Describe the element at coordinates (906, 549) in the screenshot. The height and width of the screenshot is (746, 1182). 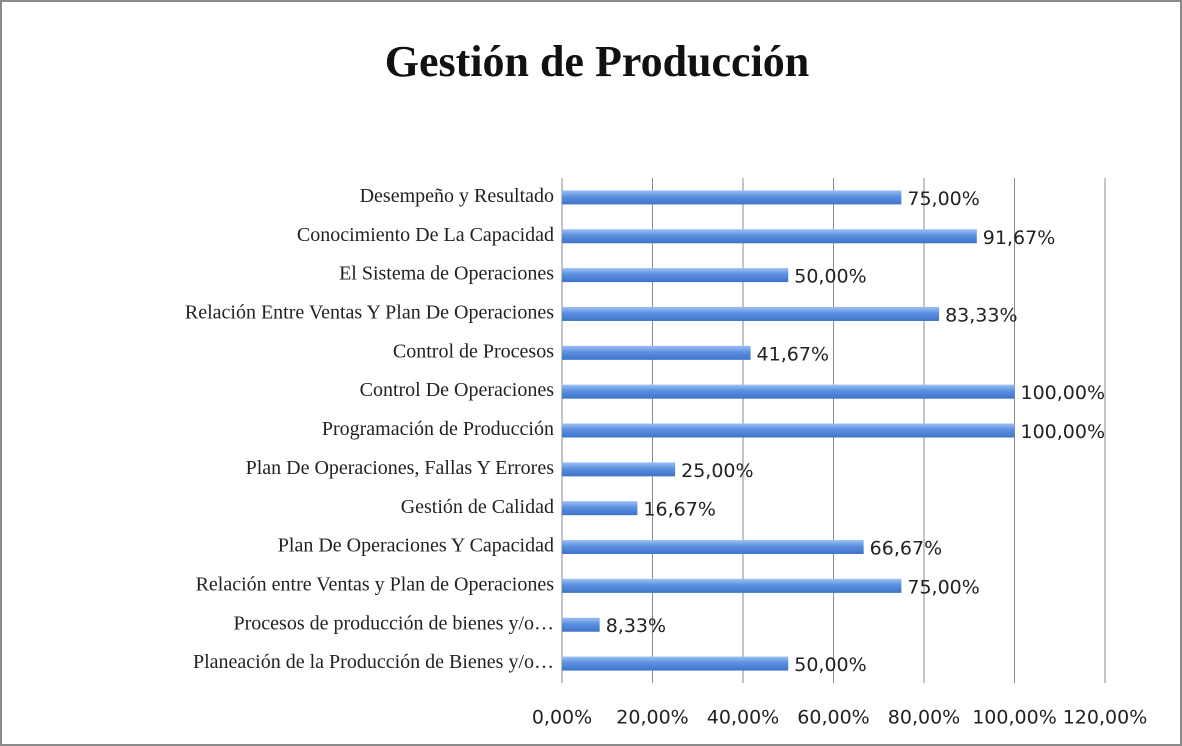
I see `value-label: 66,67%` at that location.